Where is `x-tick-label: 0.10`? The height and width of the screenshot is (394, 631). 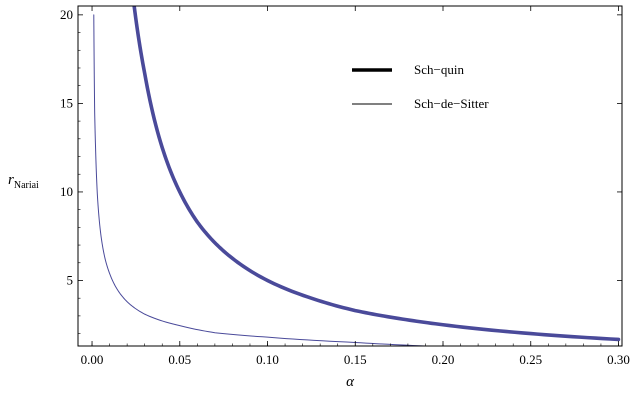
x-tick-label: 0.10 is located at coordinates (267, 359).